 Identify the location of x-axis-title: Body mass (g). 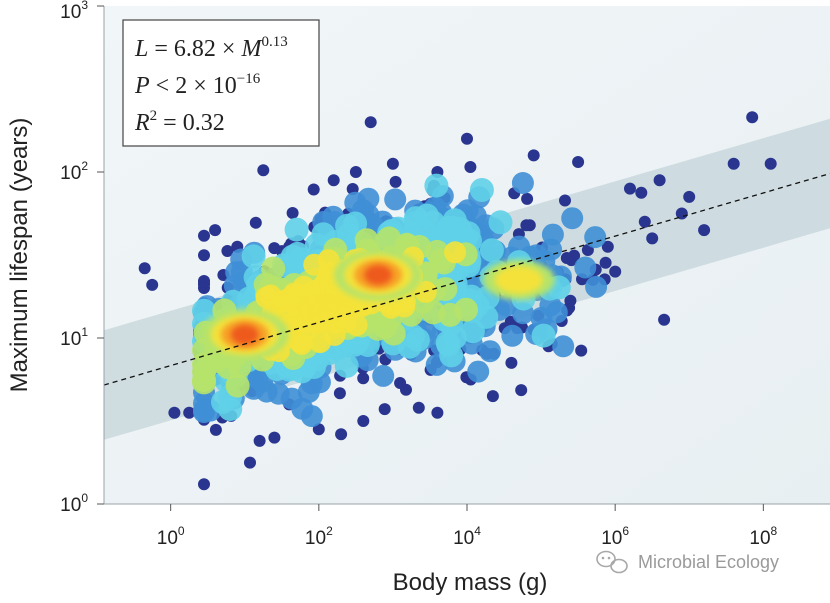
(470, 582).